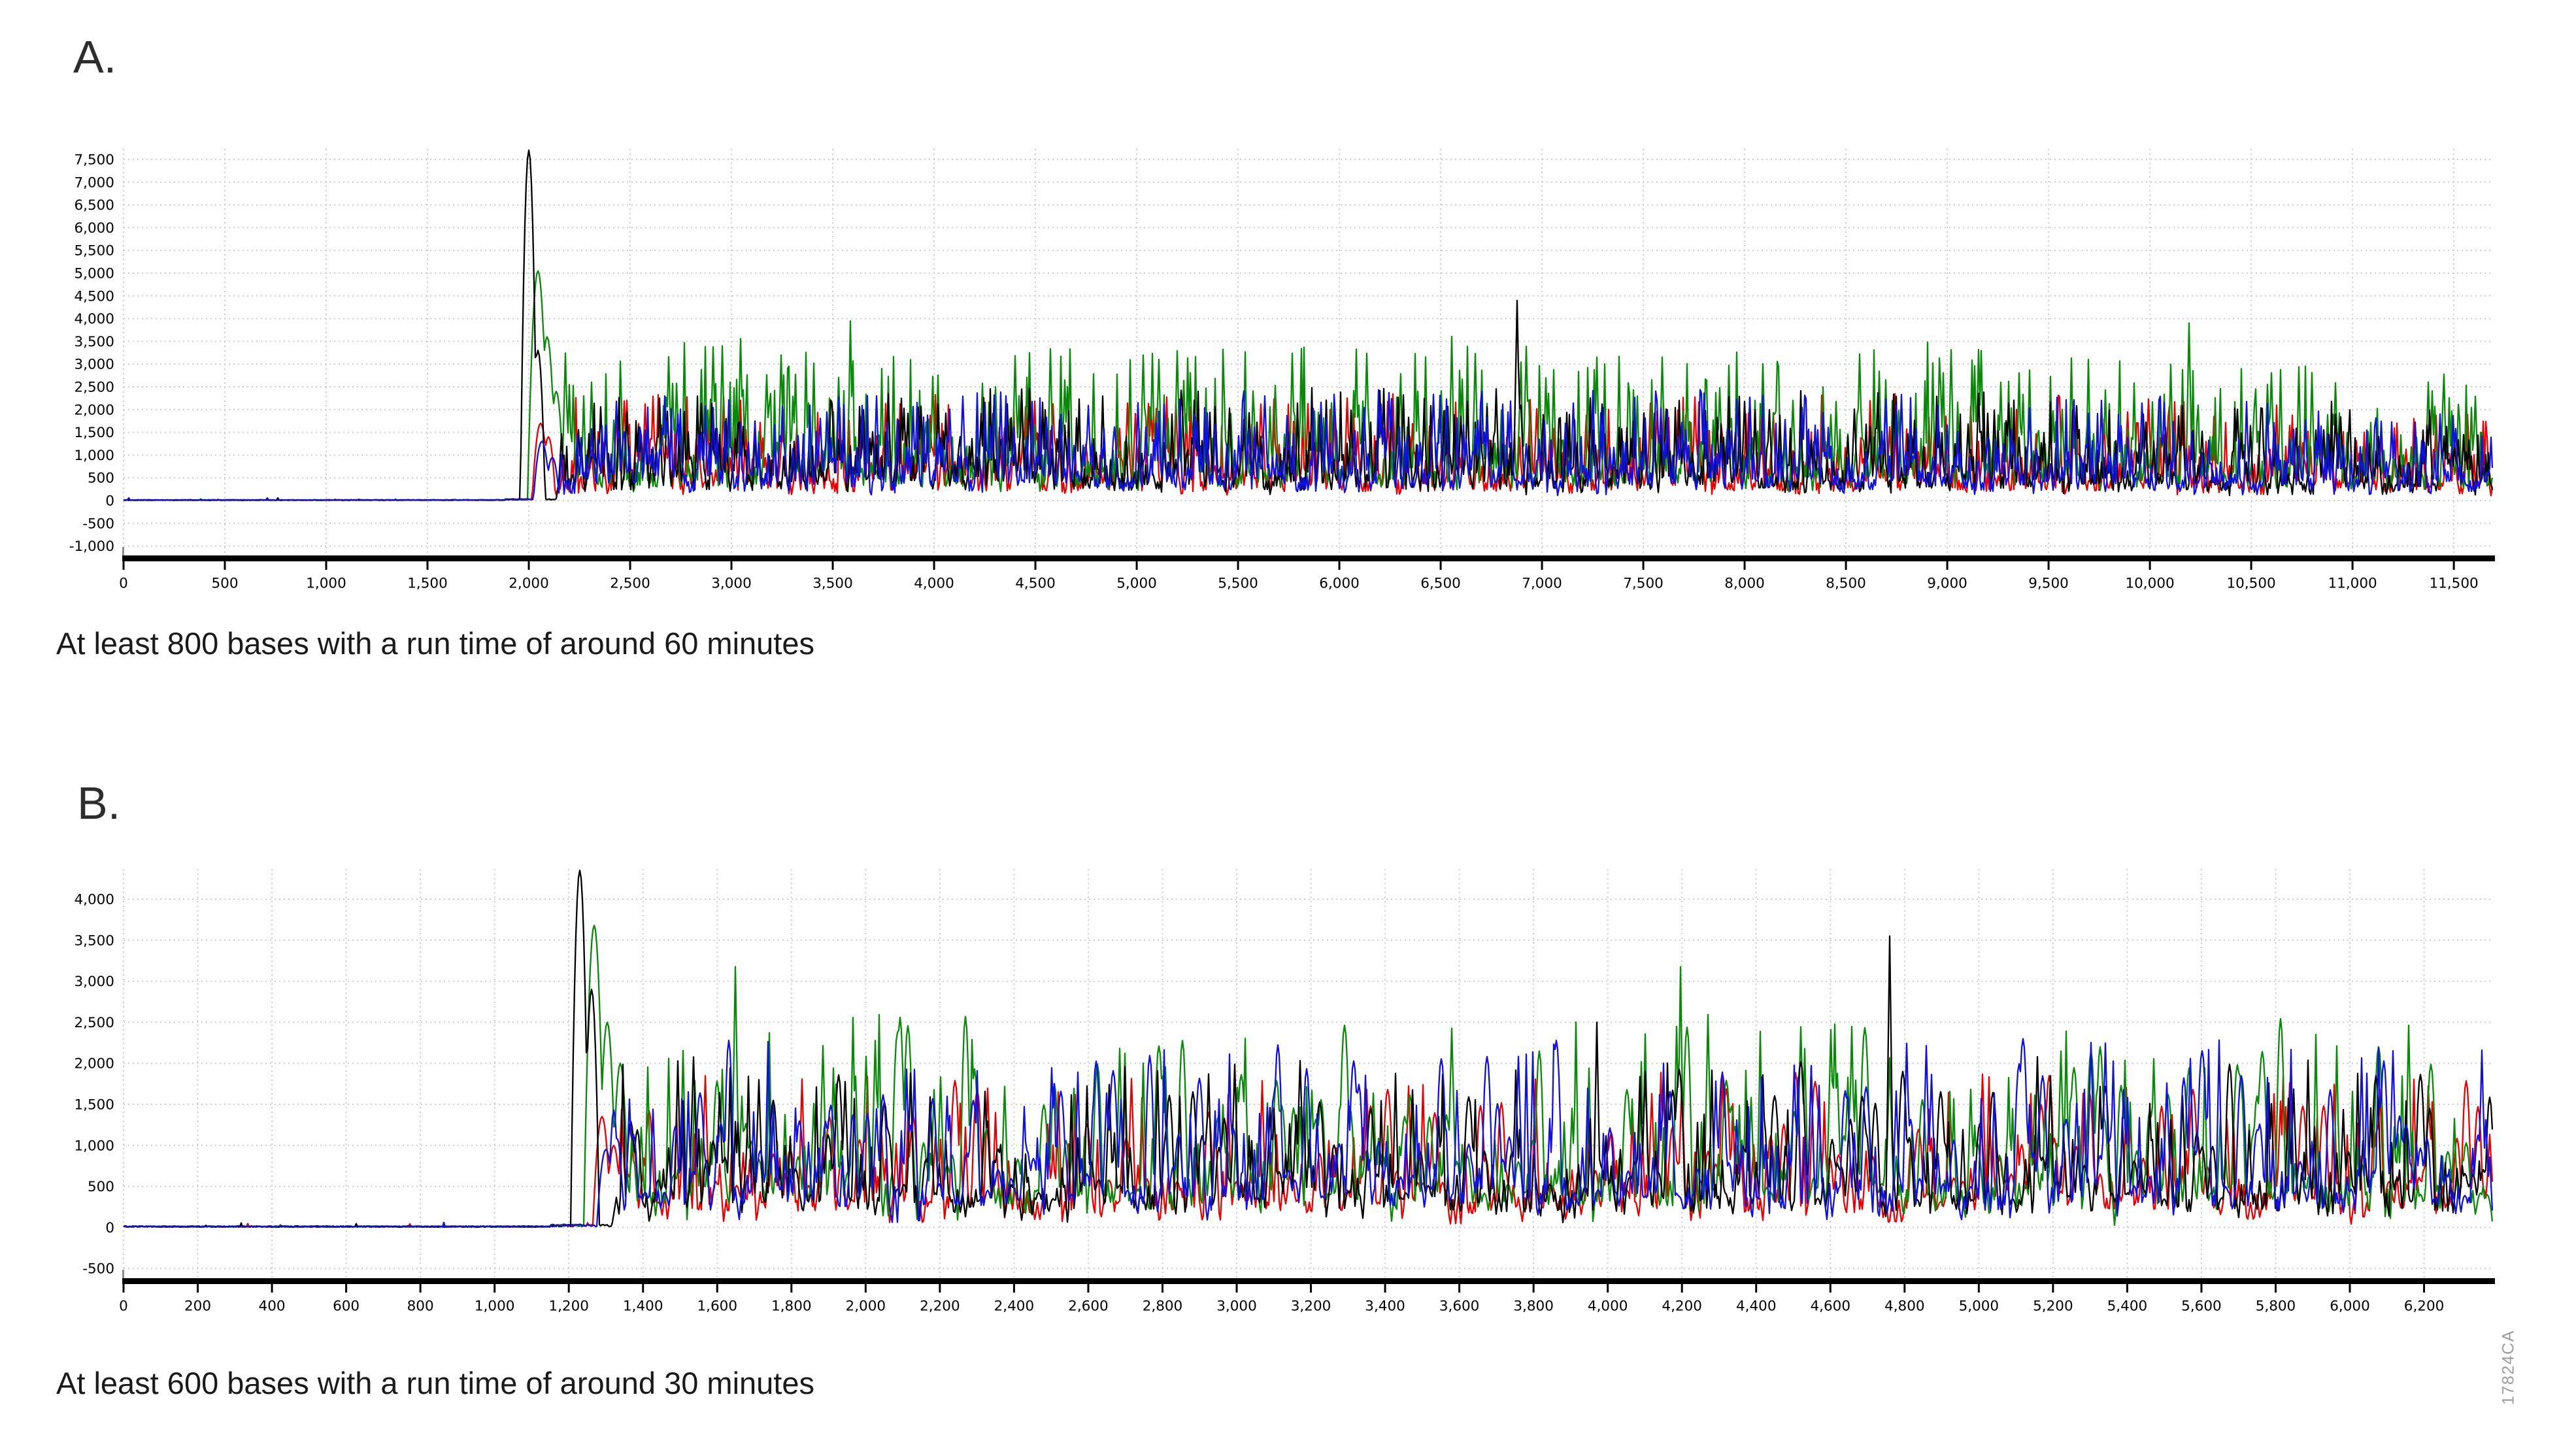 The width and height of the screenshot is (2576, 1452). Describe the element at coordinates (1309, 1133) in the screenshot. I see `blue-trace` at that location.